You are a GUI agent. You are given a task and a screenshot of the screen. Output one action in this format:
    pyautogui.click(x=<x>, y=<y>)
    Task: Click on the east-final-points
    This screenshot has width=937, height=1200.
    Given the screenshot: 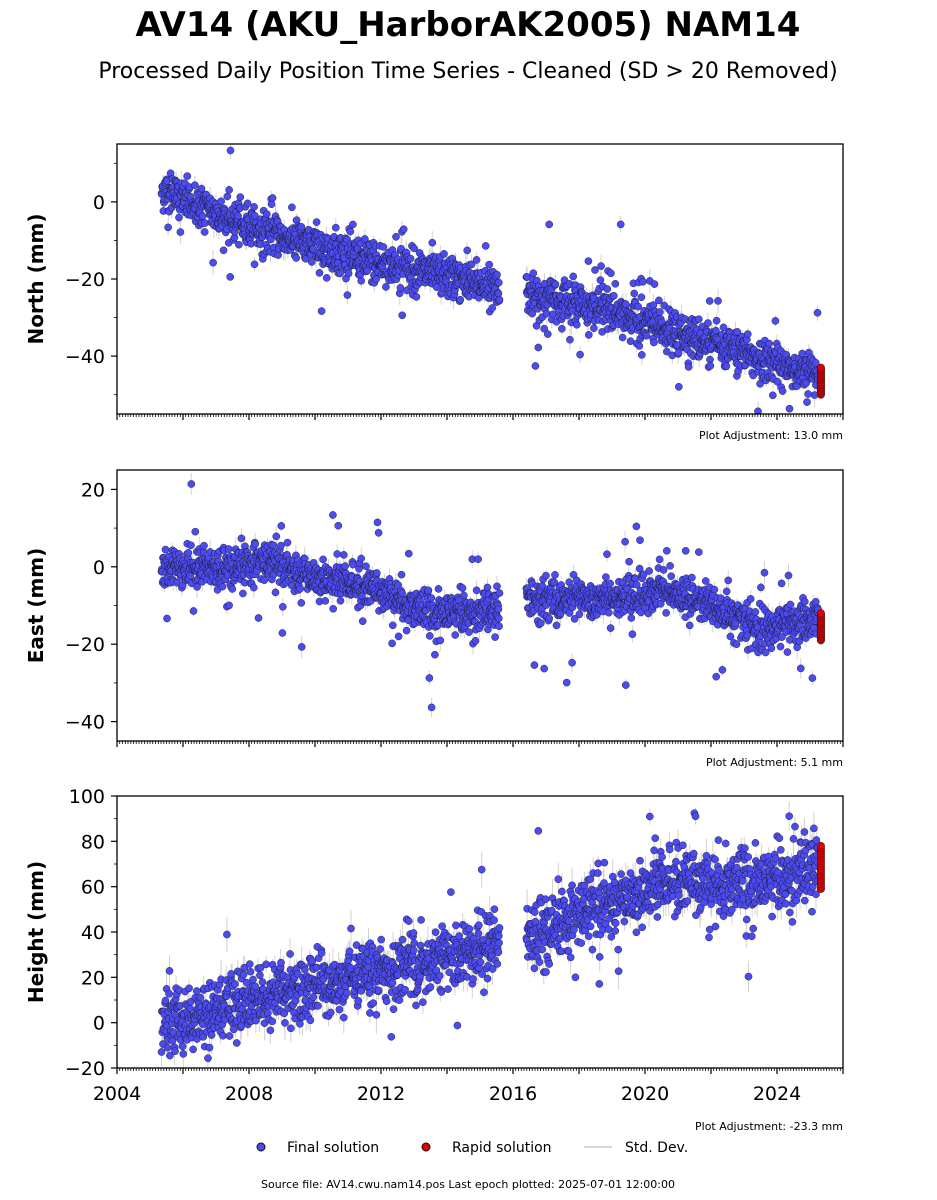 What is the action you would take?
    pyautogui.click(x=490, y=596)
    